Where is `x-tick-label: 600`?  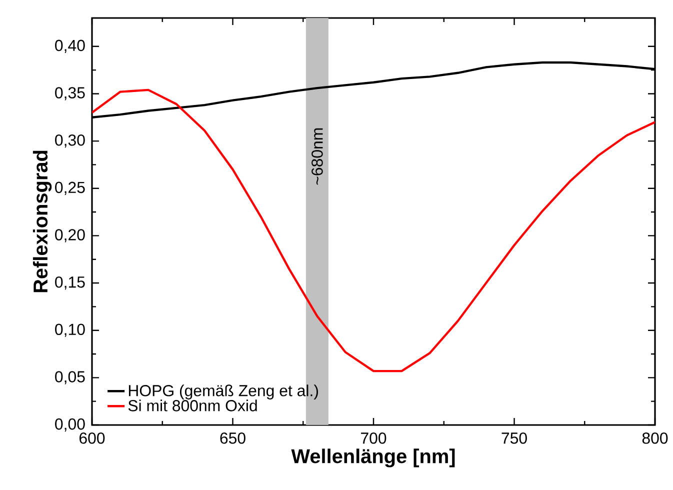 x-tick-label: 600 is located at coordinates (92, 438).